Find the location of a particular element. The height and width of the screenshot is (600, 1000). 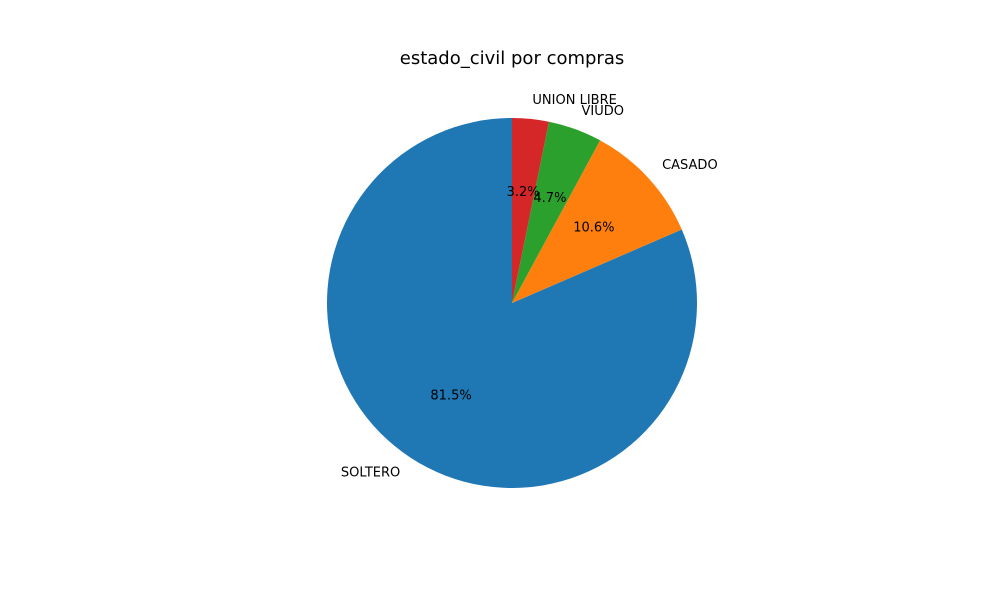

chart-title: estado_civil por compras is located at coordinates (512, 58).